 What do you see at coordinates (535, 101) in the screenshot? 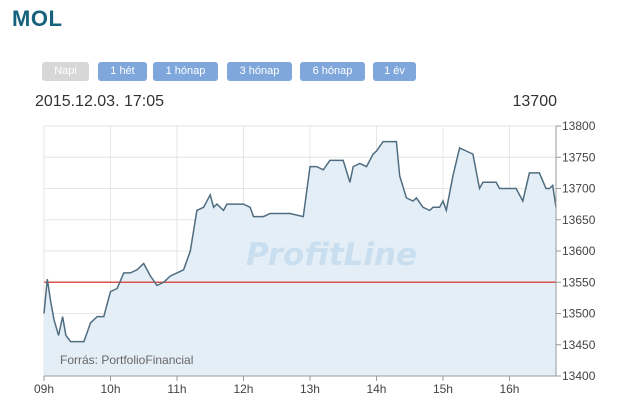
I see `last-value-label: 13700` at bounding box center [535, 101].